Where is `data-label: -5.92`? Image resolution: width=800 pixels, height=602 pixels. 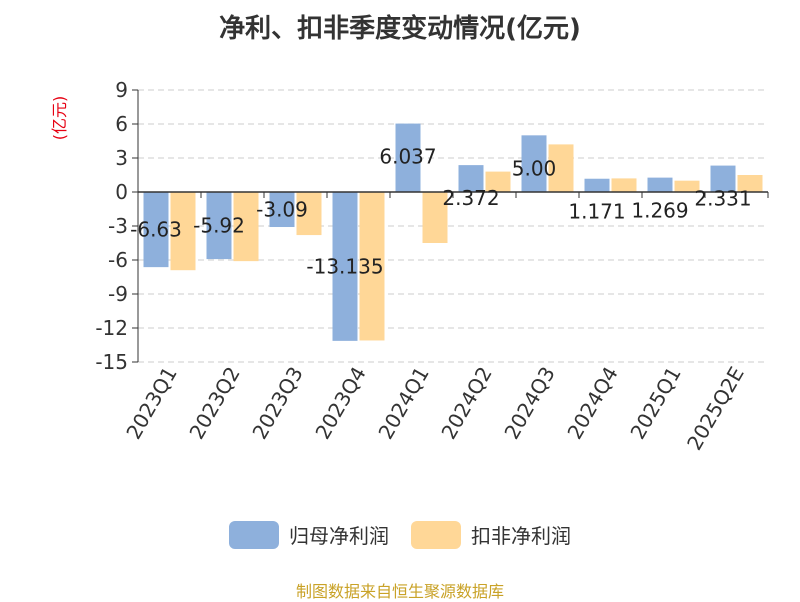 data-label: -5.92 is located at coordinates (219, 226).